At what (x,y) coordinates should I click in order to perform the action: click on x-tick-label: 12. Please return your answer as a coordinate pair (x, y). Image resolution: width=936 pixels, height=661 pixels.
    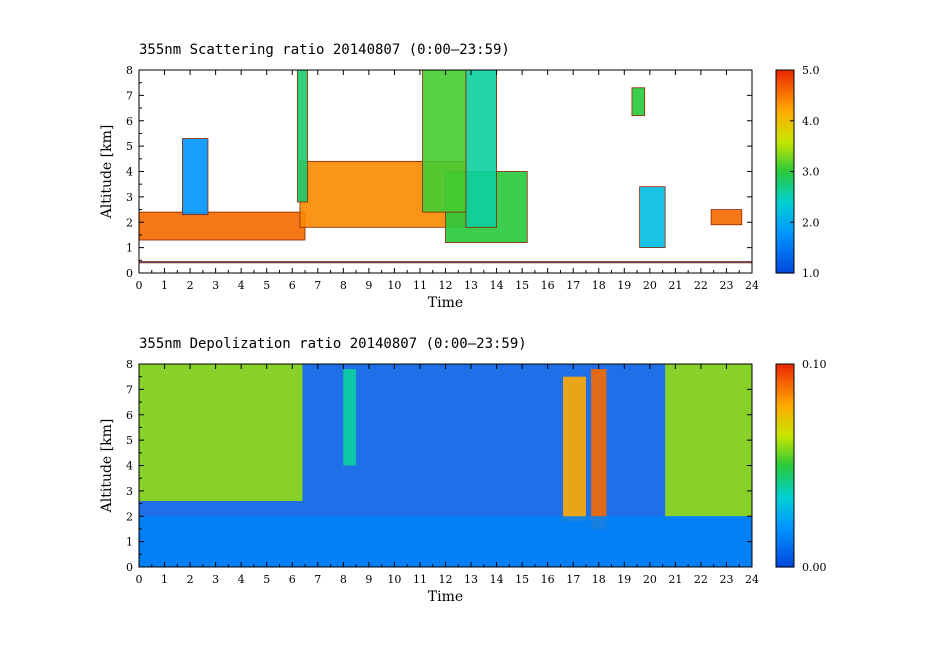
    Looking at the image, I should click on (446, 285).